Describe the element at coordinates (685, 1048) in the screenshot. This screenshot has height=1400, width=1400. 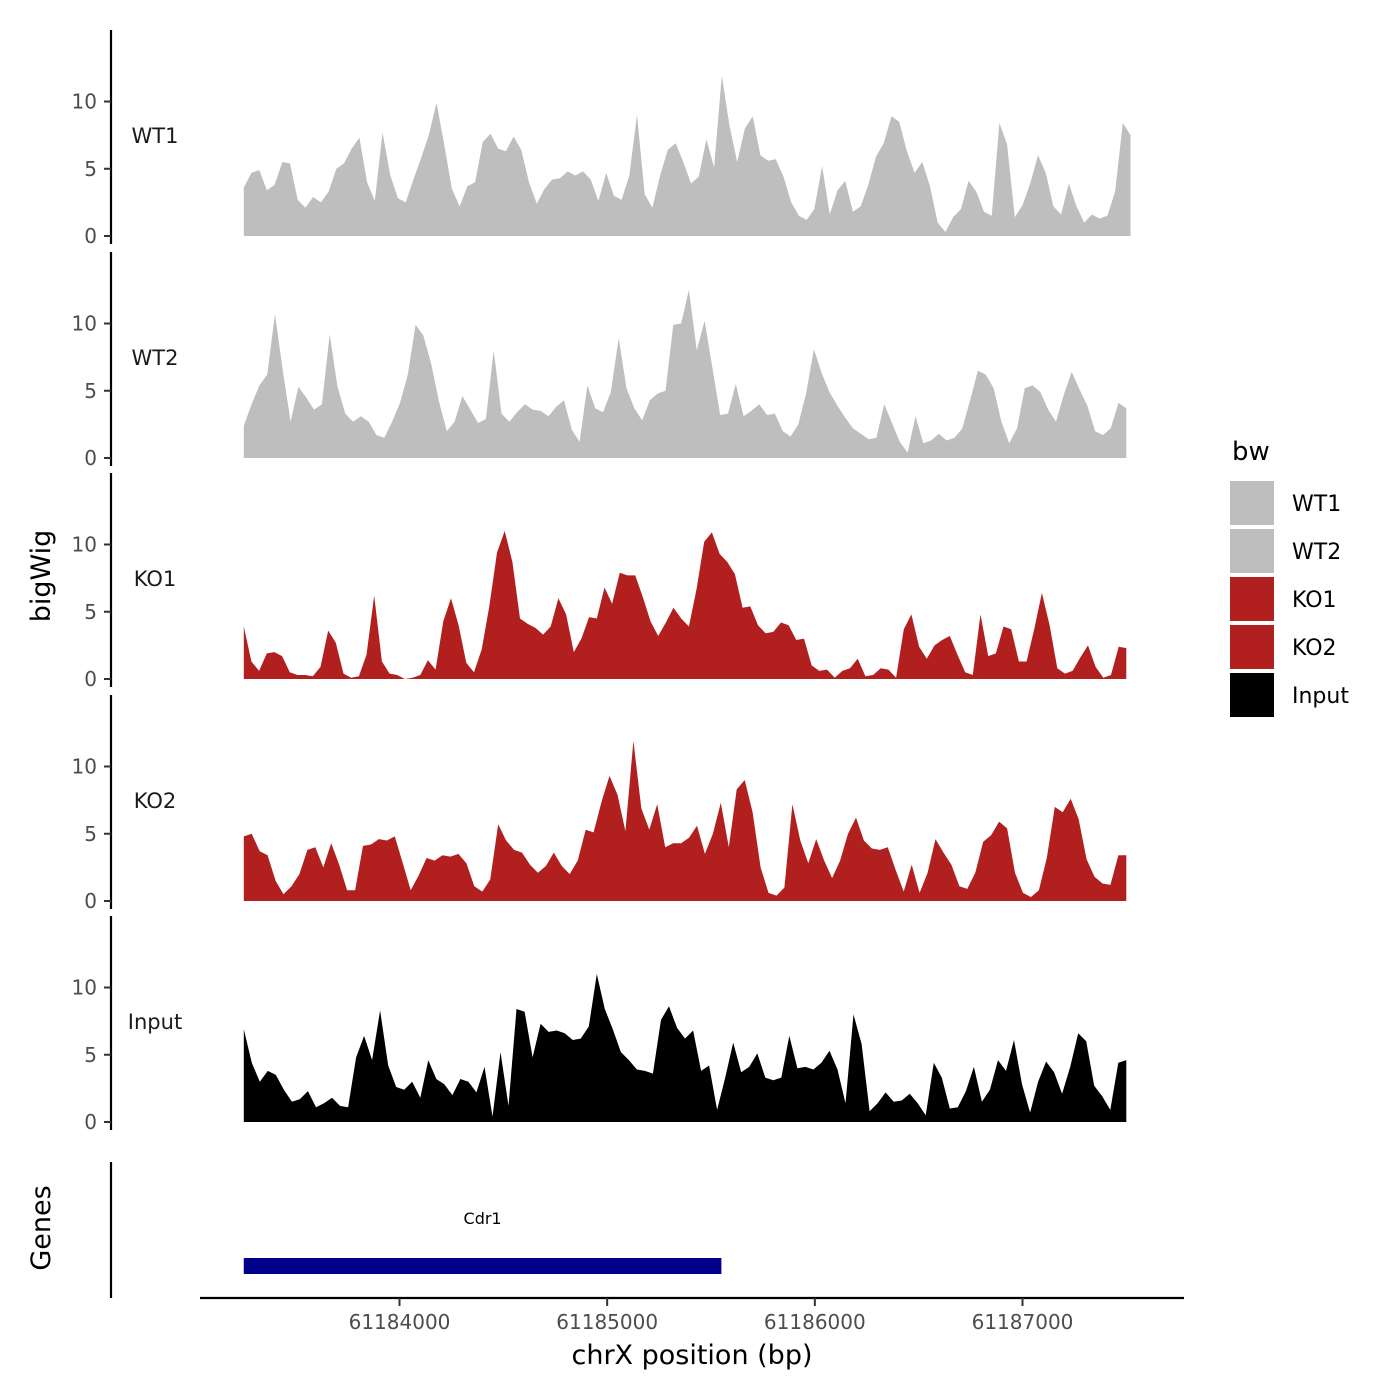
I see `coverage-area-input` at that location.